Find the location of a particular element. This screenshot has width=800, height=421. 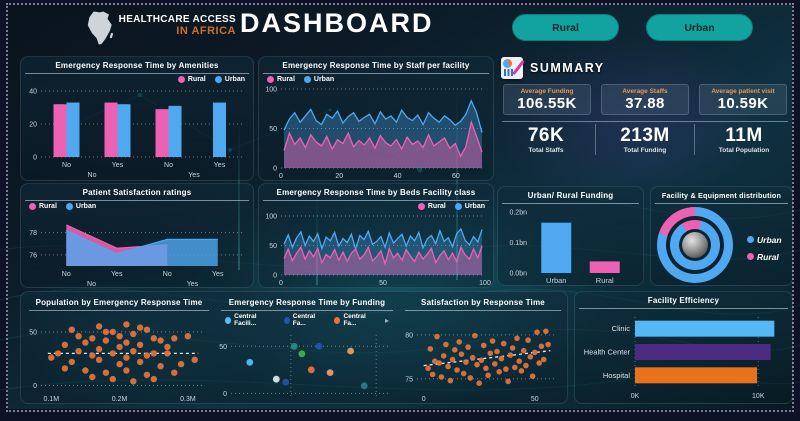

staff-line-chart: 0 50 100 0 20 40 60 is located at coordinates (375, 133).